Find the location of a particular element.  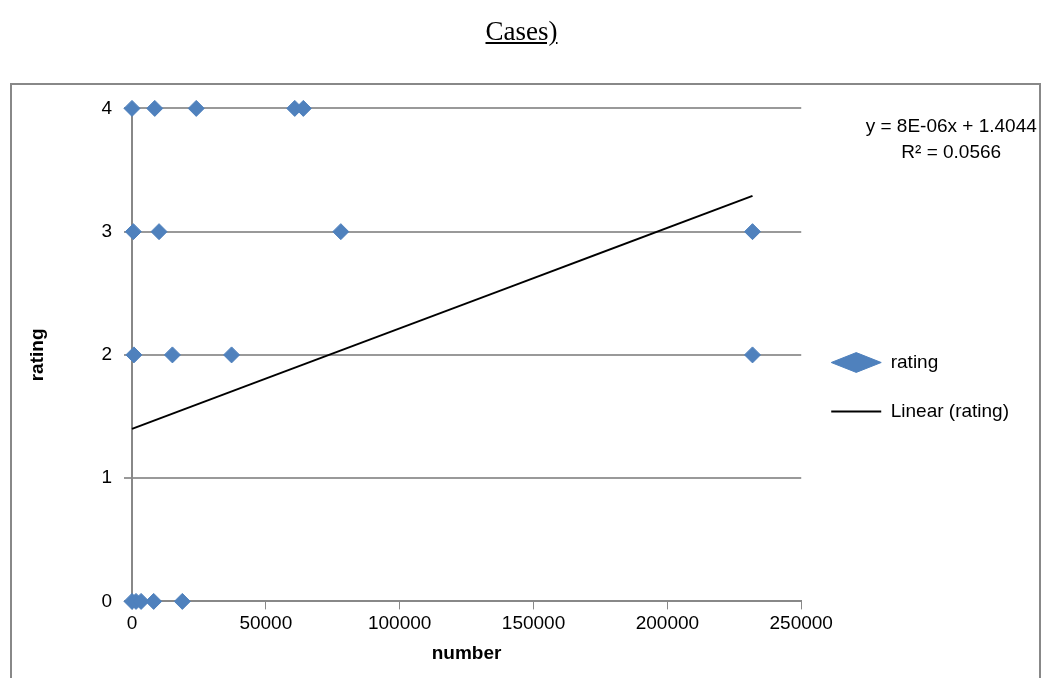

y-tick-label: 4 is located at coordinates (107, 107).